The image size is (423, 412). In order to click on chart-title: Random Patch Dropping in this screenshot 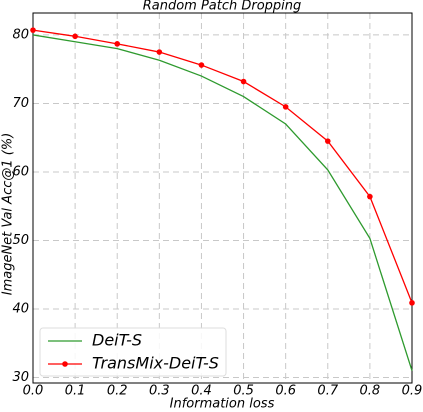, I will do `click(222, 7)`.